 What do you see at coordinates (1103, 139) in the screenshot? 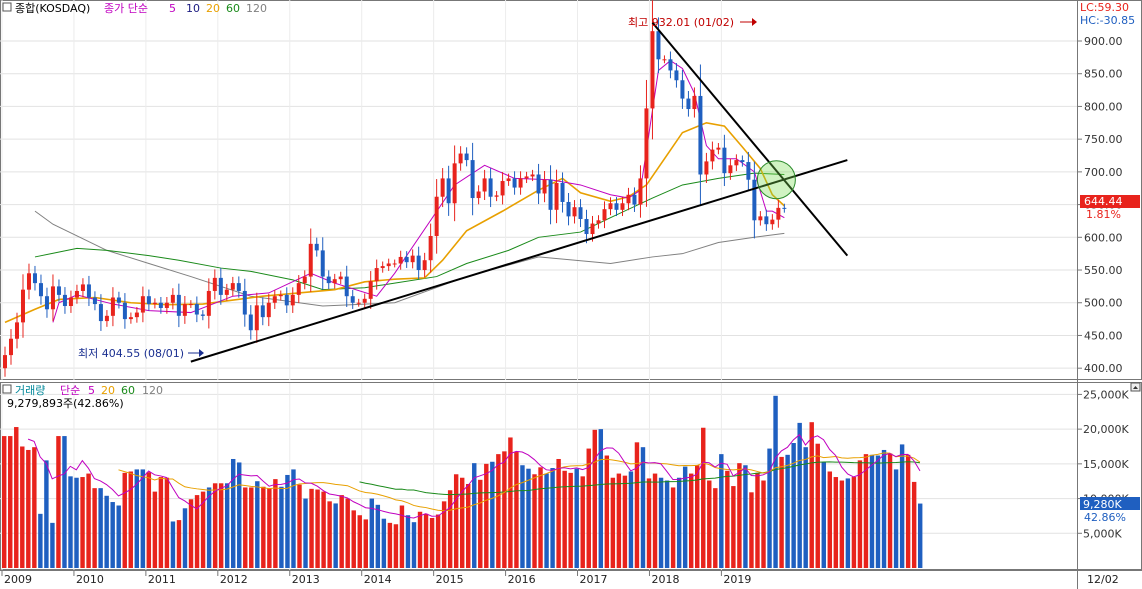
I see `price-tick-label: 750.00` at bounding box center [1103, 139].